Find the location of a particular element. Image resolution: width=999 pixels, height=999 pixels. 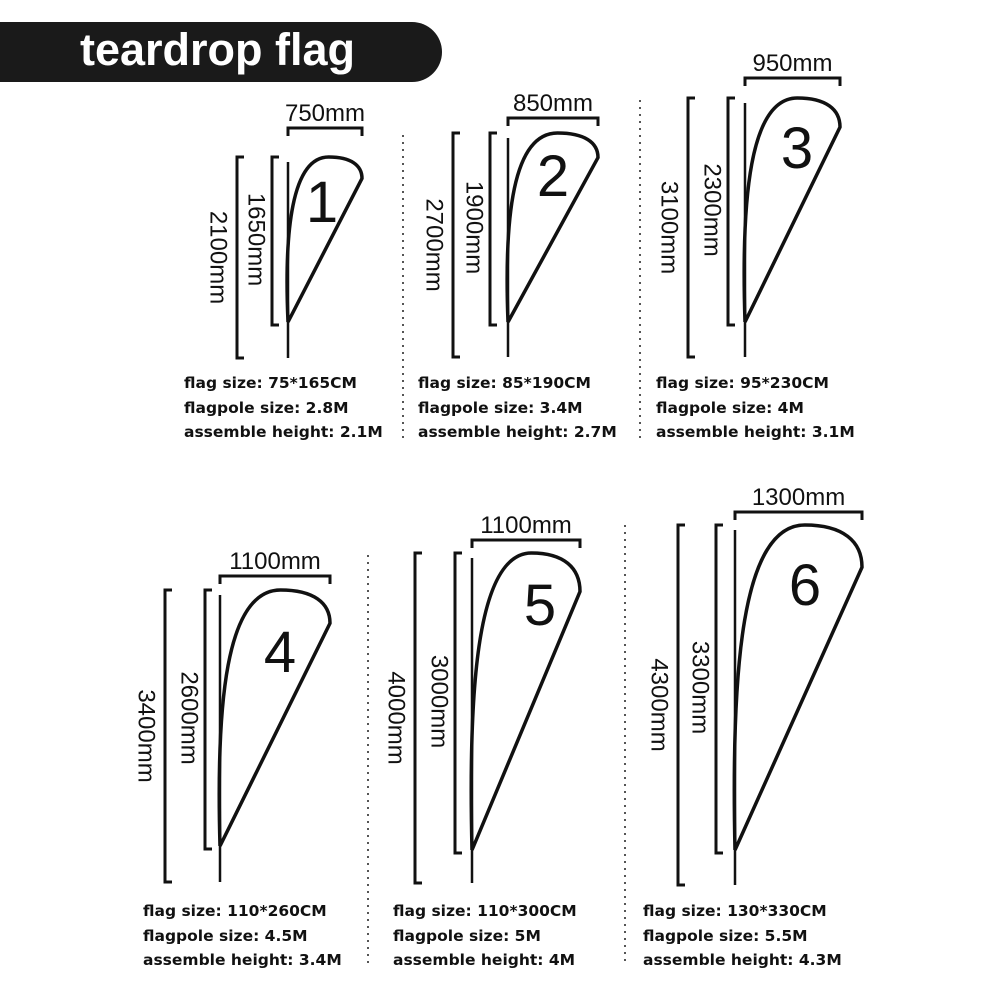

flag-size: flag size: 95*230CM is located at coordinates (742, 383).